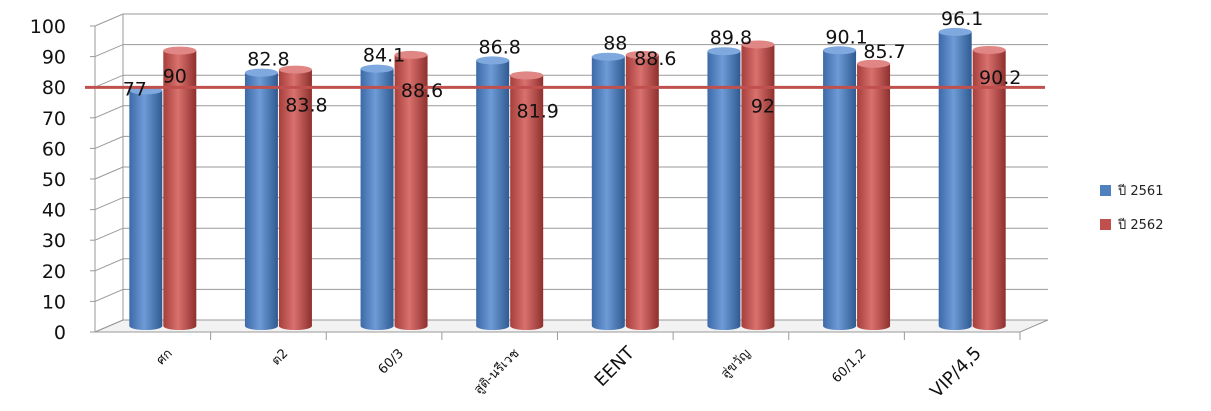 This screenshot has width=1211, height=411. Describe the element at coordinates (391, 361) in the screenshot. I see `x-tick-label: 60/3` at that location.